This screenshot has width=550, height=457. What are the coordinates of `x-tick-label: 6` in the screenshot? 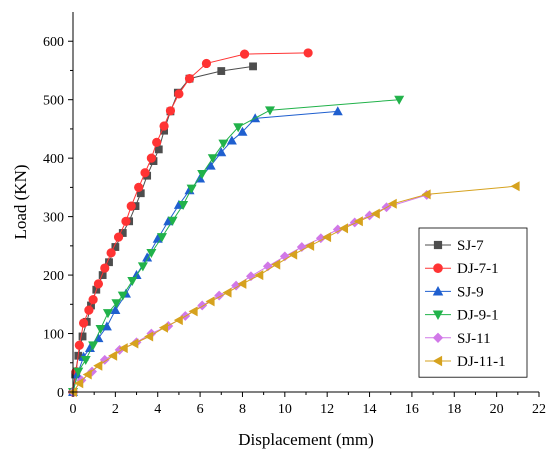 It's located at (200, 409).